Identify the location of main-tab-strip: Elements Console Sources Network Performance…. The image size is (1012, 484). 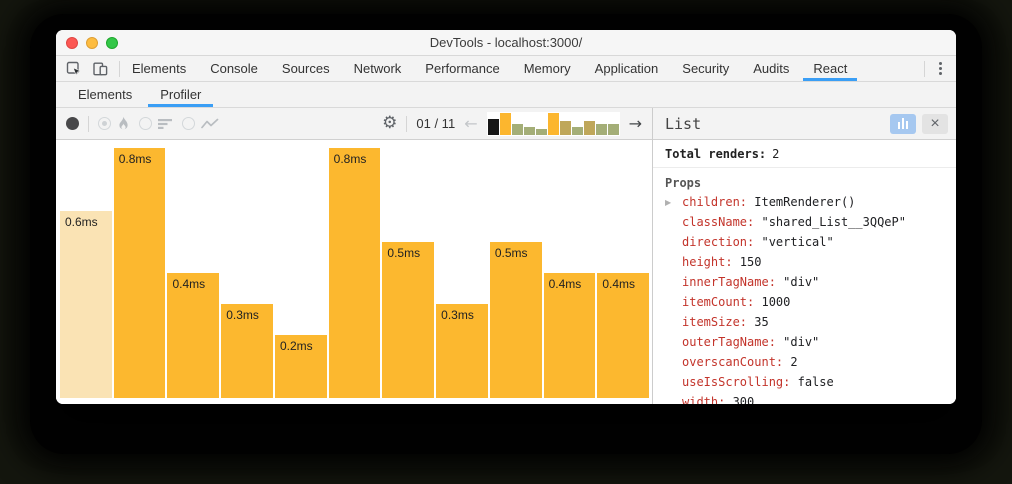
(489, 68).